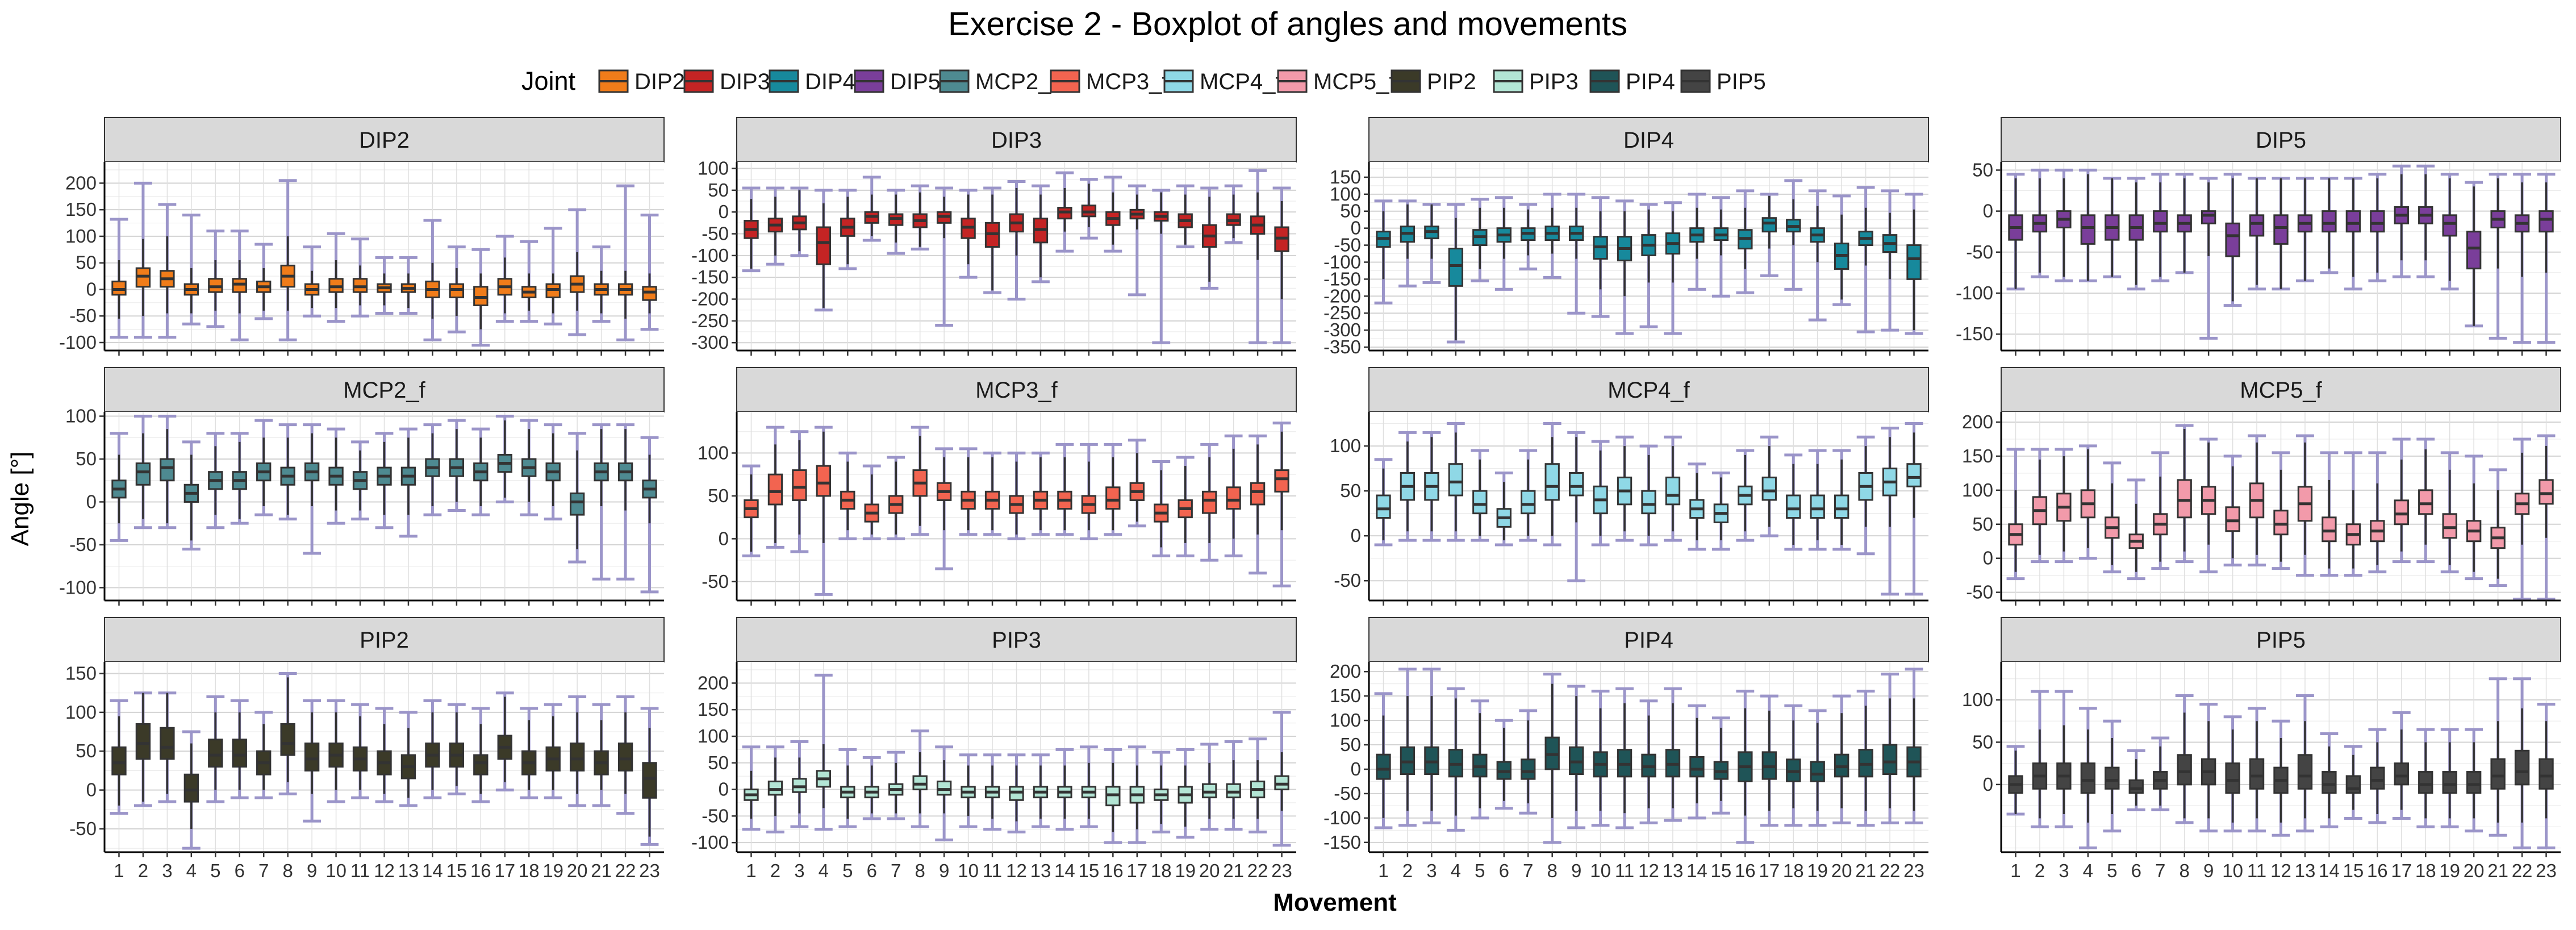 This screenshot has height=930, width=2576. I want to click on x-tick-label: 8, so click(1552, 870).